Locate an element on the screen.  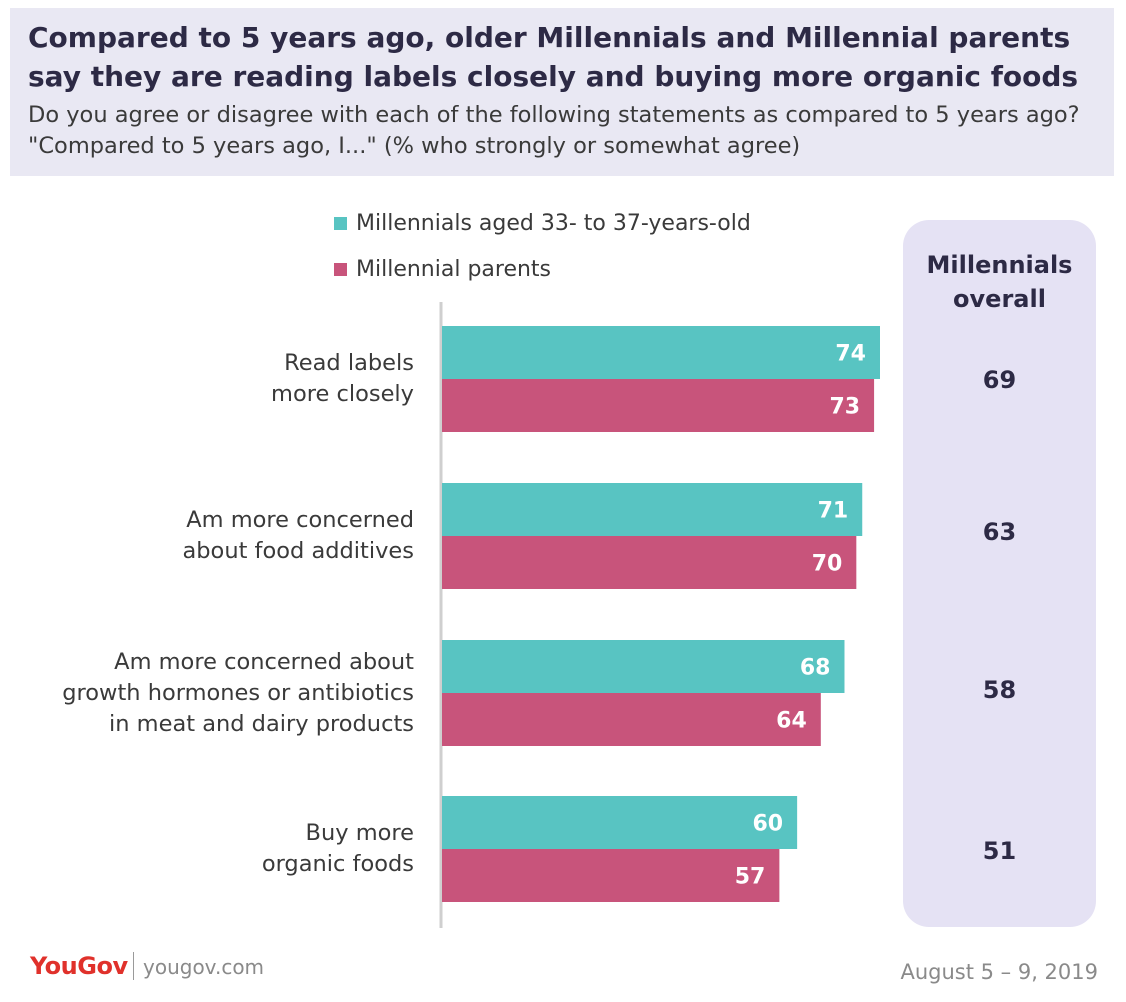
category-label-line: Am more concerned is located at coordinates (300, 520).